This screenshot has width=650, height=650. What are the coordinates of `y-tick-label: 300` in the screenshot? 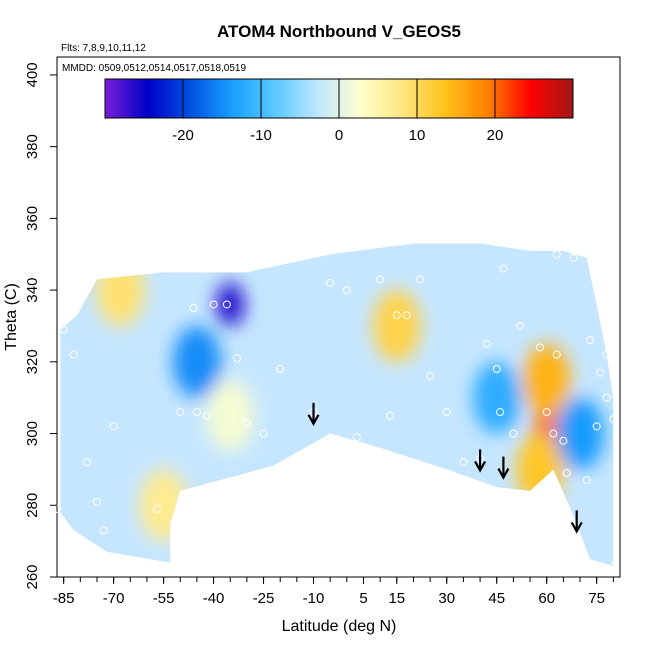 It's located at (32, 433).